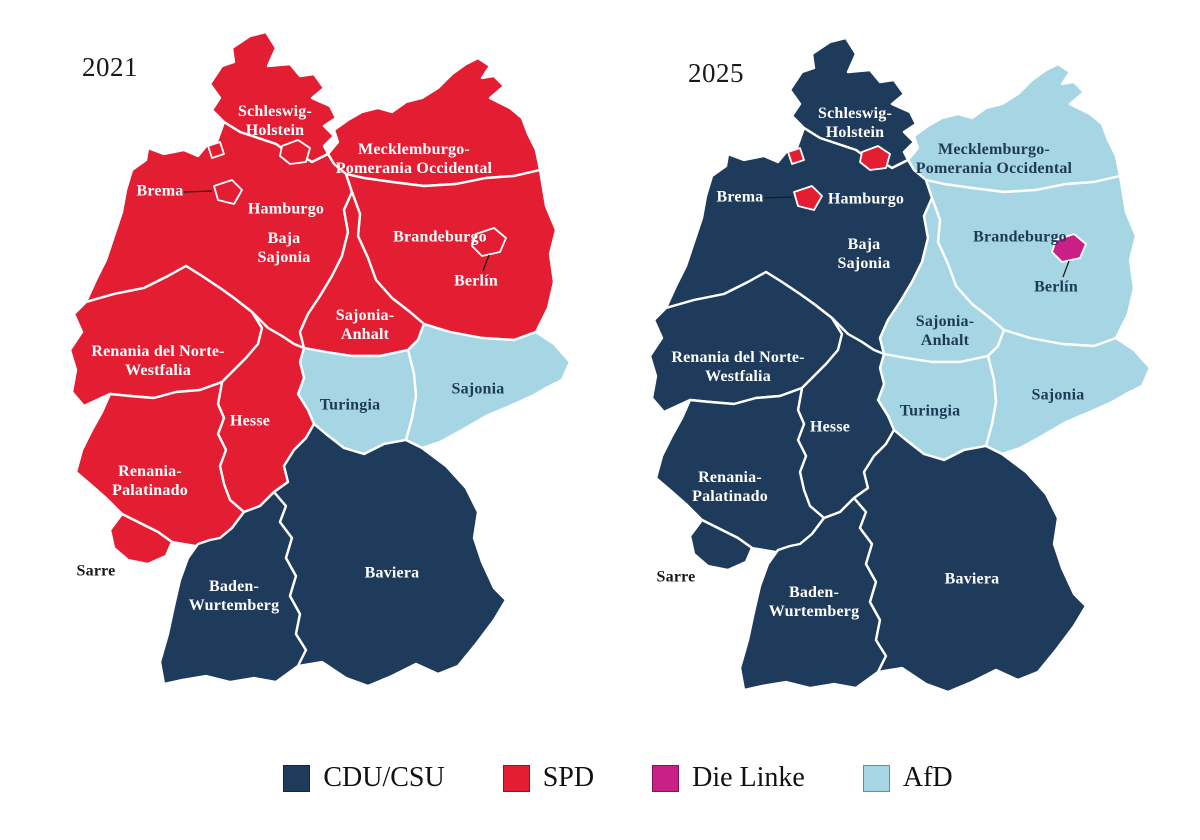 Image resolution: width=1200 pixels, height=840 pixels. Describe the element at coordinates (716, 73) in the screenshot. I see `year-label-2025: 2025` at that location.